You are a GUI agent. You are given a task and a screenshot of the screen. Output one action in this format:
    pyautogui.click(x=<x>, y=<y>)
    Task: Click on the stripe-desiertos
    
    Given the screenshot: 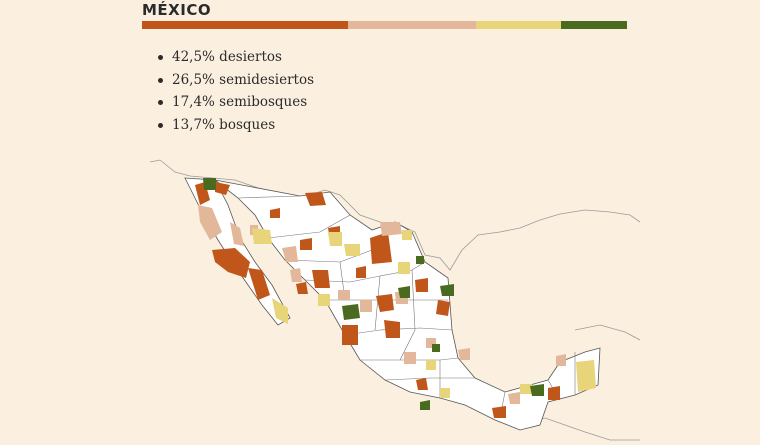 What is the action you would take?
    pyautogui.click(x=245, y=25)
    